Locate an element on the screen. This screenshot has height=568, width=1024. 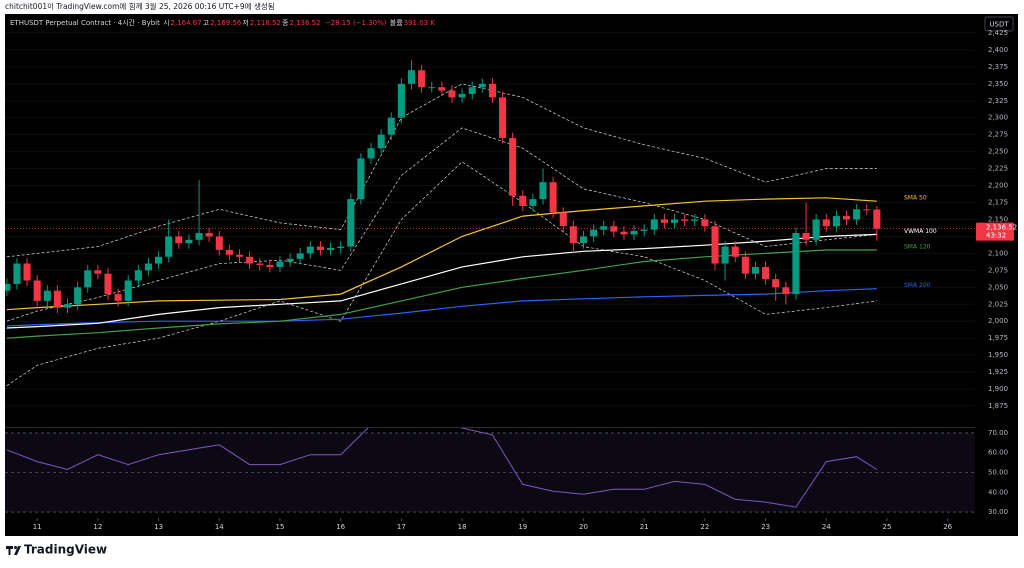
y-tick-label: 1,975 is located at coordinates (998, 338).